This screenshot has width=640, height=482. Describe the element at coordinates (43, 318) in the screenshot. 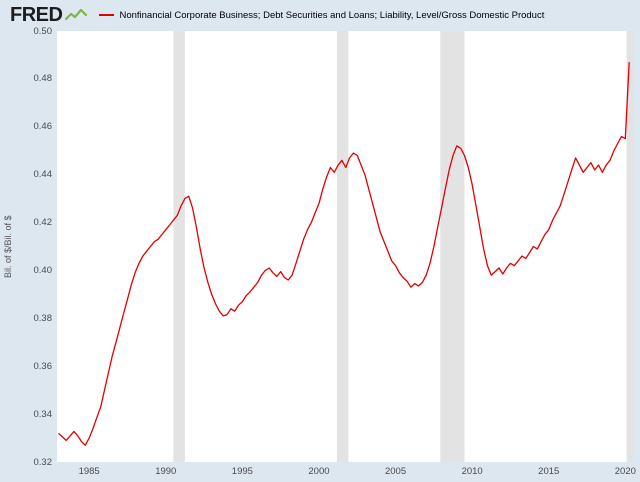

I see `y-tick-label: 0.38` at that location.